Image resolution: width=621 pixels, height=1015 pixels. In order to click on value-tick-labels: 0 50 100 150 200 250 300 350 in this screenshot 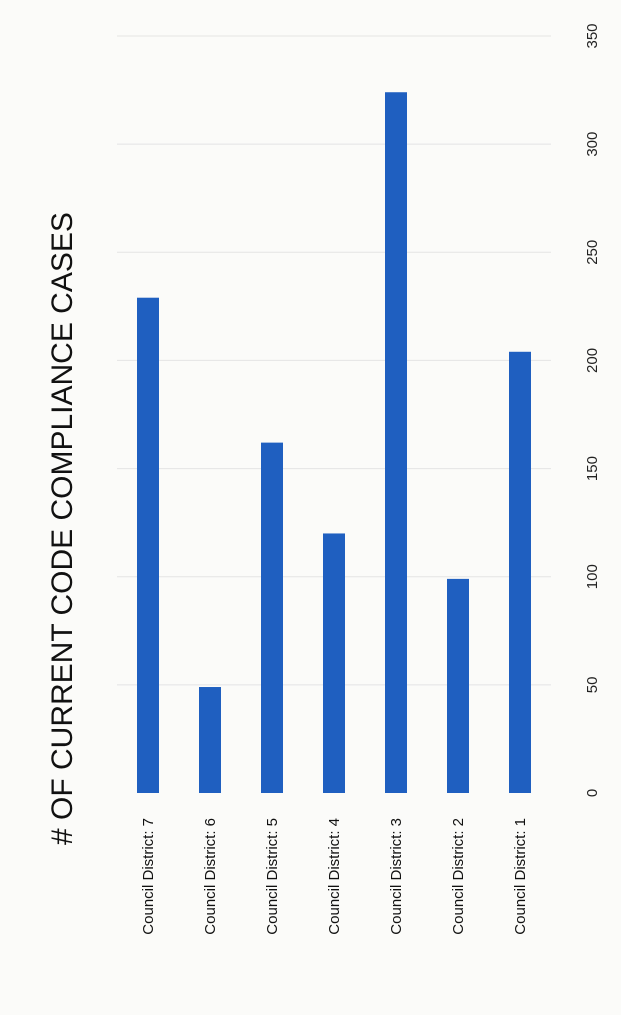, I will do `click(592, 410)`.